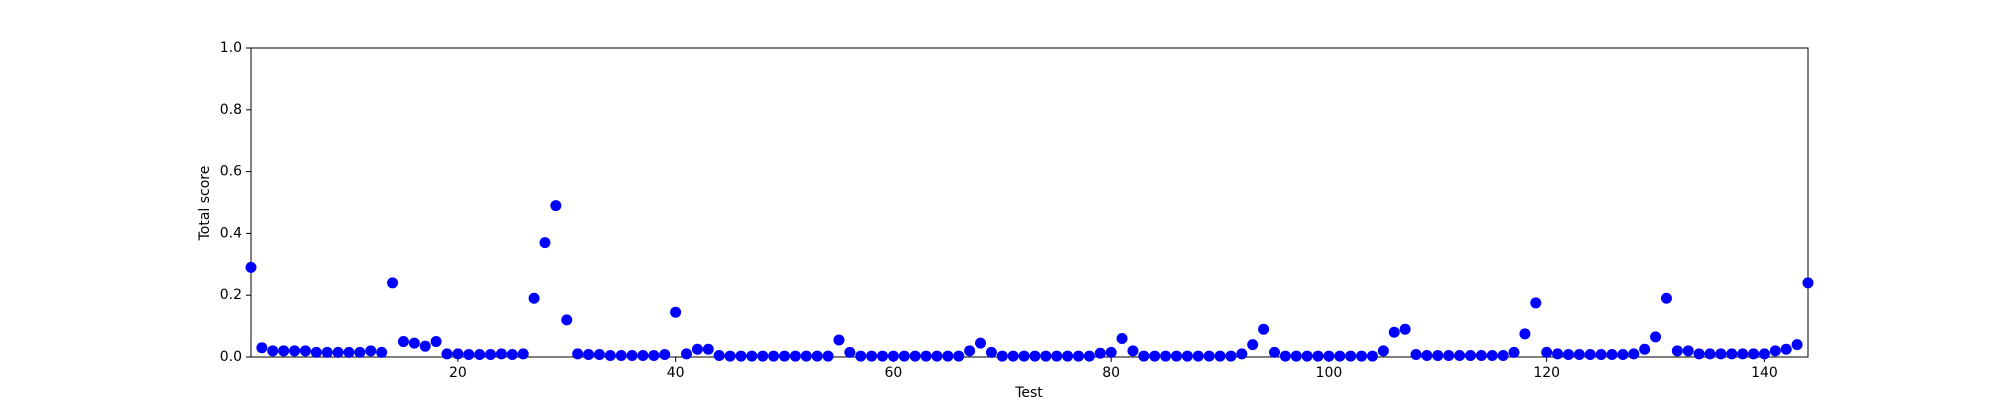 The image size is (2000, 404). Describe the element at coordinates (1028, 392) in the screenshot. I see `x-axis-label: Test` at that location.